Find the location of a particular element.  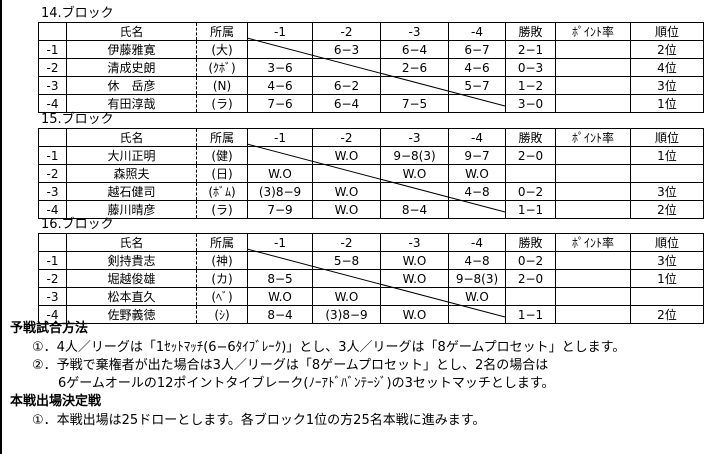

affiliation-cell: (カ) is located at coordinates (222, 278).